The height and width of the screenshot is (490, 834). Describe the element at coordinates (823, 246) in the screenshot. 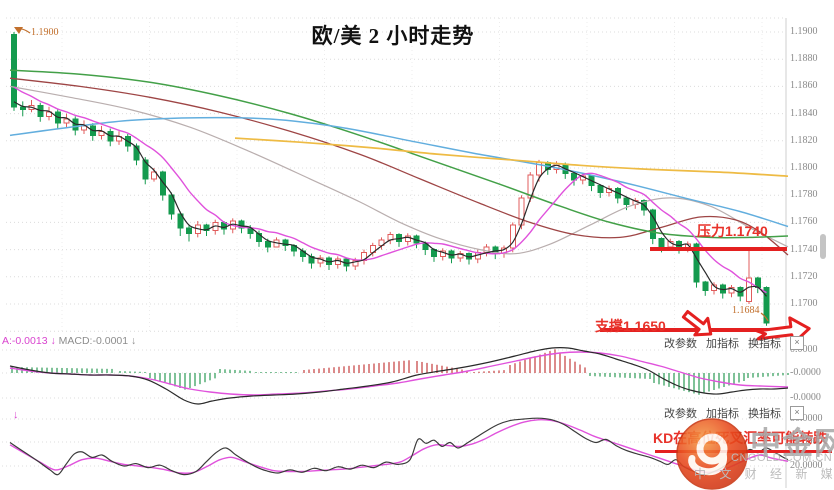

I see `scrollbar-thumb` at that location.